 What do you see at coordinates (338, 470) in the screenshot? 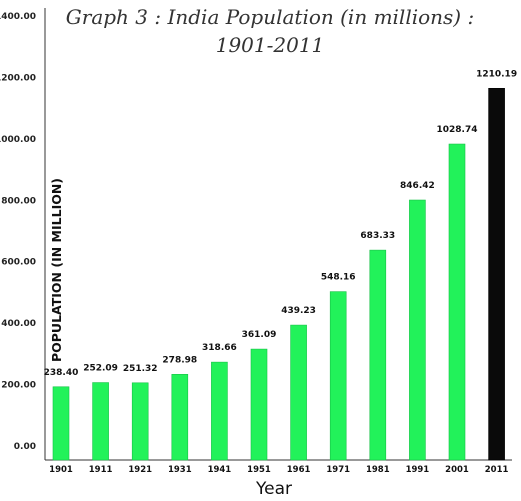
I see `x-tick-label-1971: 1971` at bounding box center [338, 470].